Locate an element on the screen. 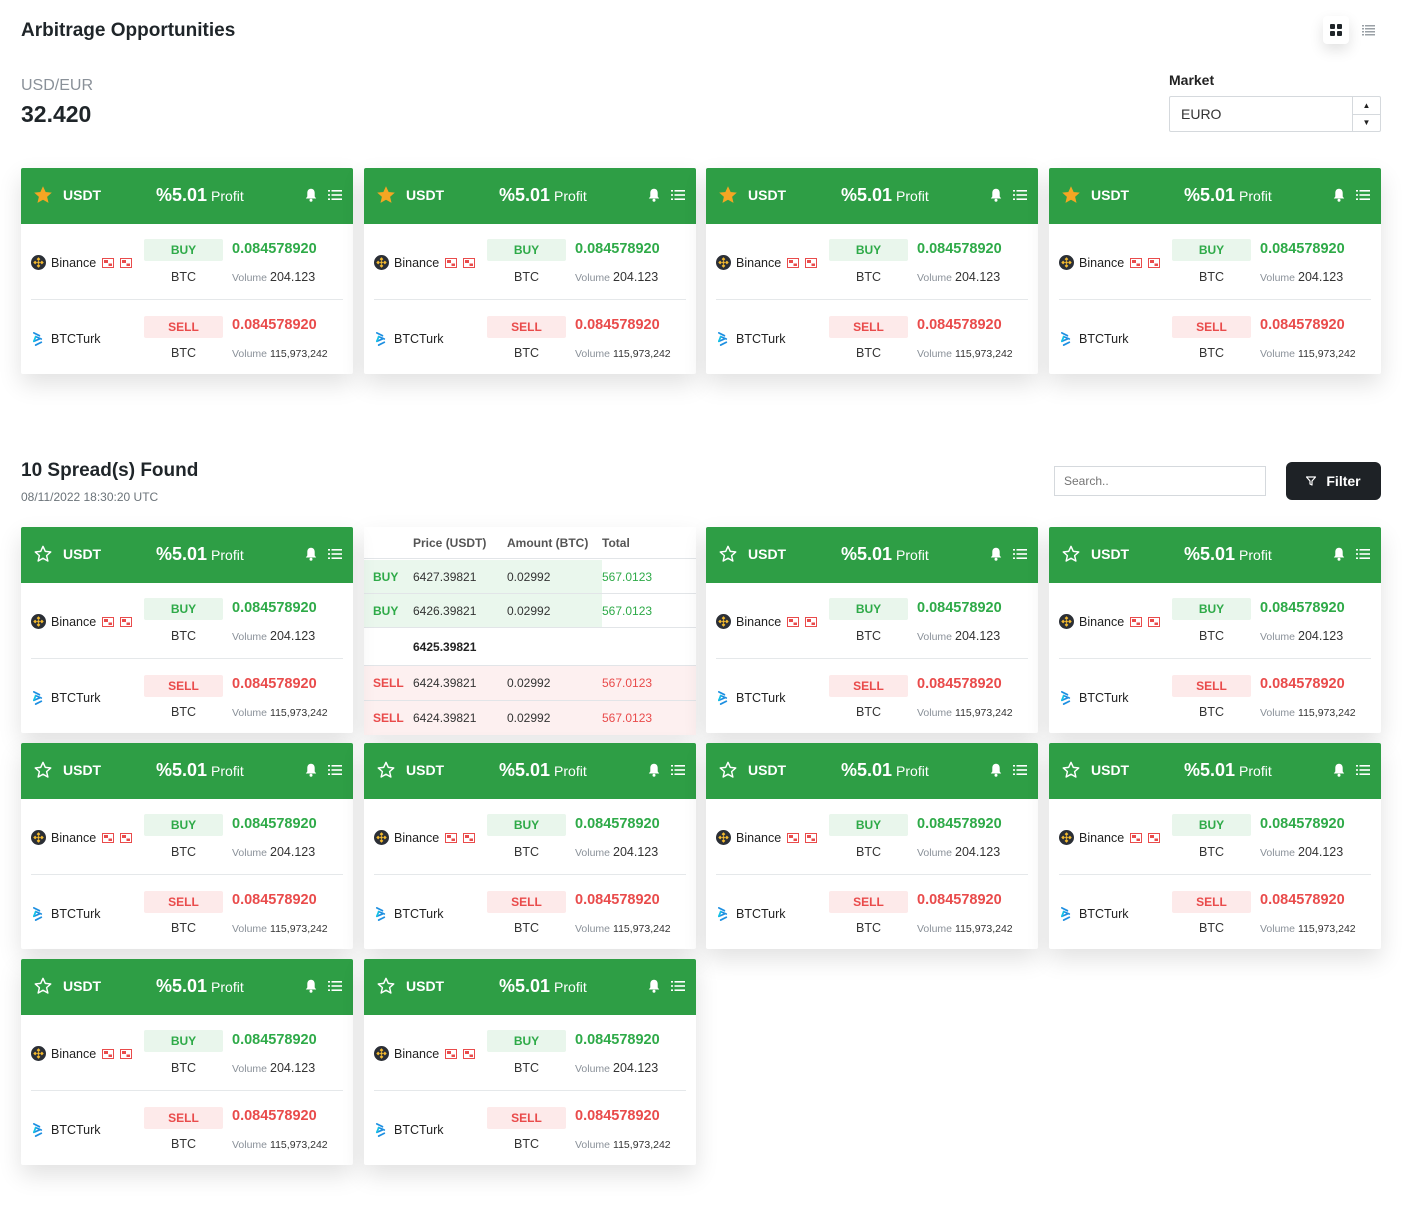 The width and height of the screenshot is (1402, 1222). grid-view-button is located at coordinates (1336, 30).